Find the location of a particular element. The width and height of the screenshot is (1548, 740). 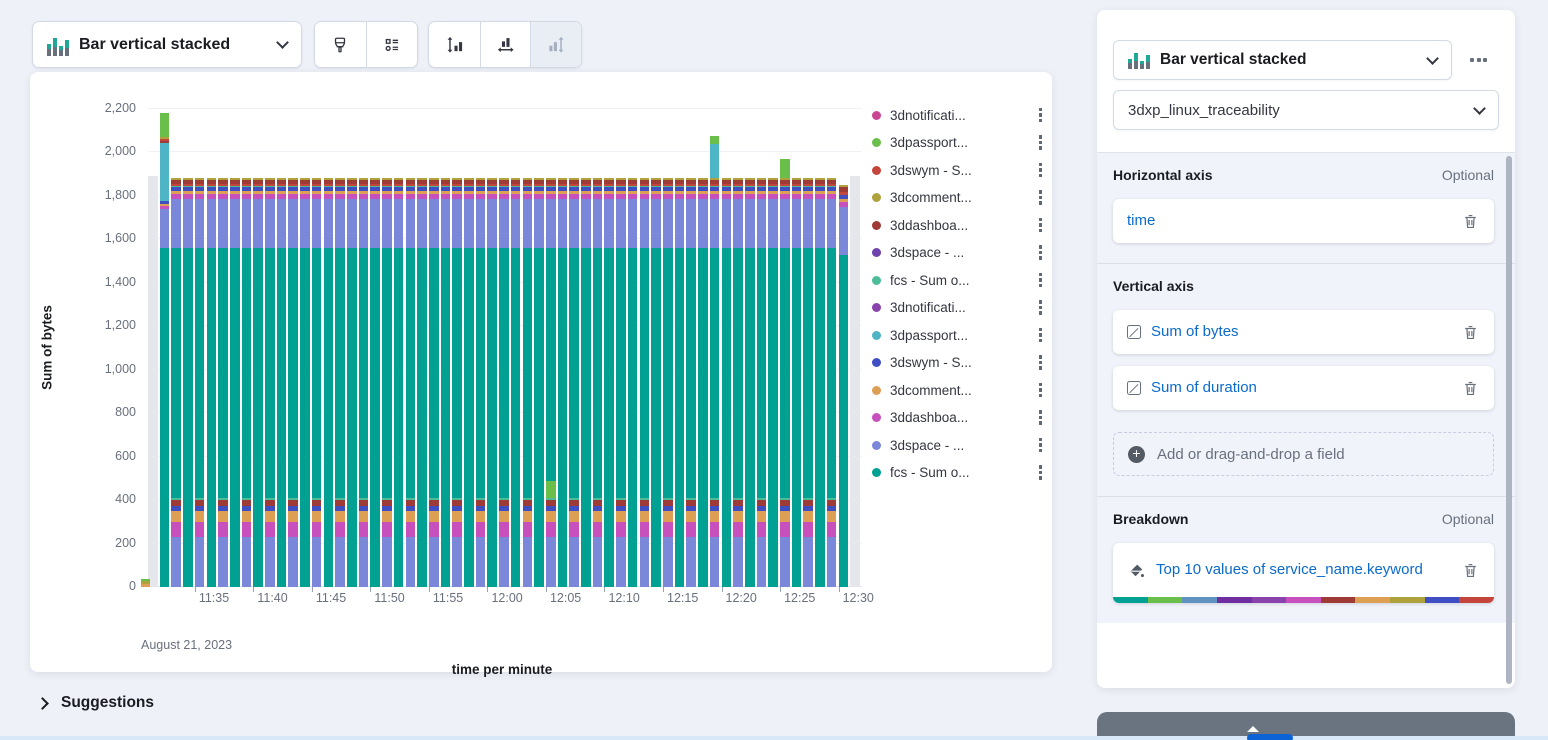

visual-options-button is located at coordinates (340, 44).